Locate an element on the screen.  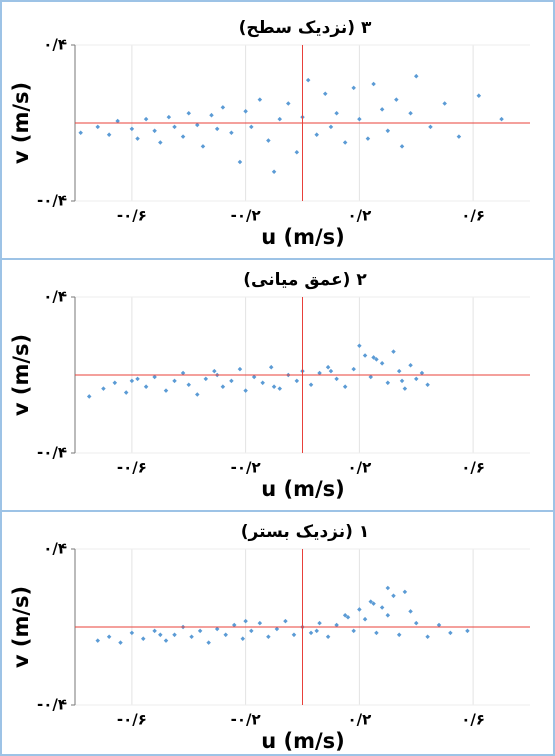
chart-title: ۲ (عمق میانی) is located at coordinates (305, 280).